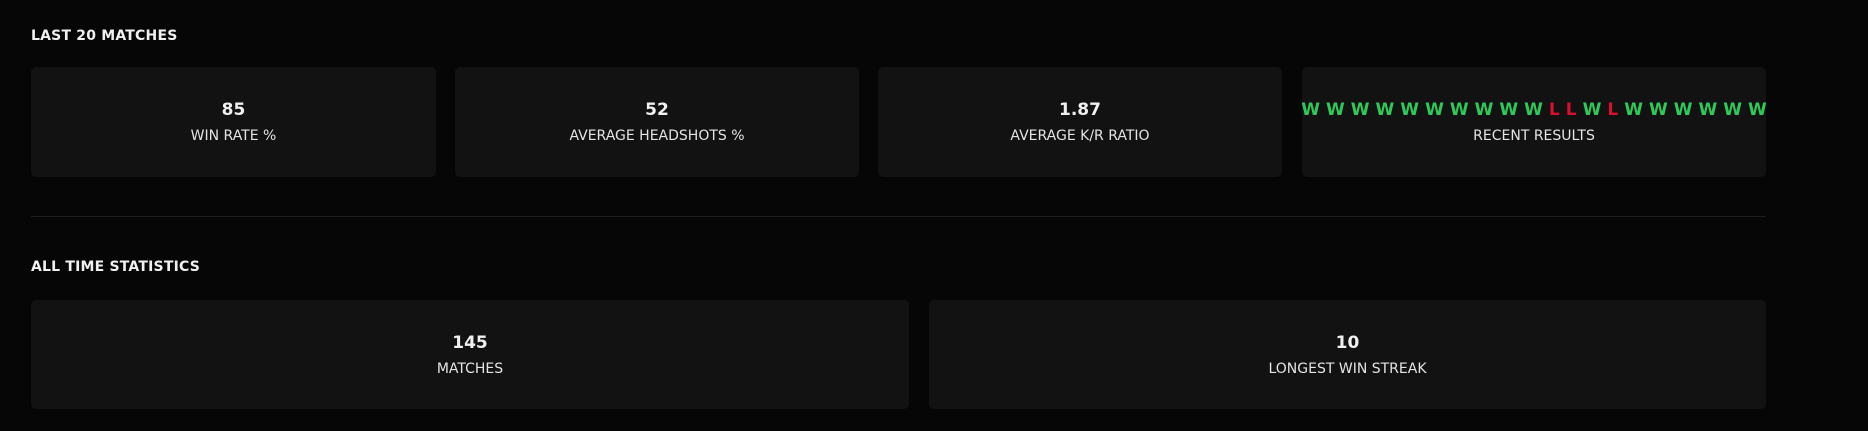 This screenshot has width=1868, height=431. What do you see at coordinates (233, 136) in the screenshot?
I see `stat-label: WIN RATE %` at bounding box center [233, 136].